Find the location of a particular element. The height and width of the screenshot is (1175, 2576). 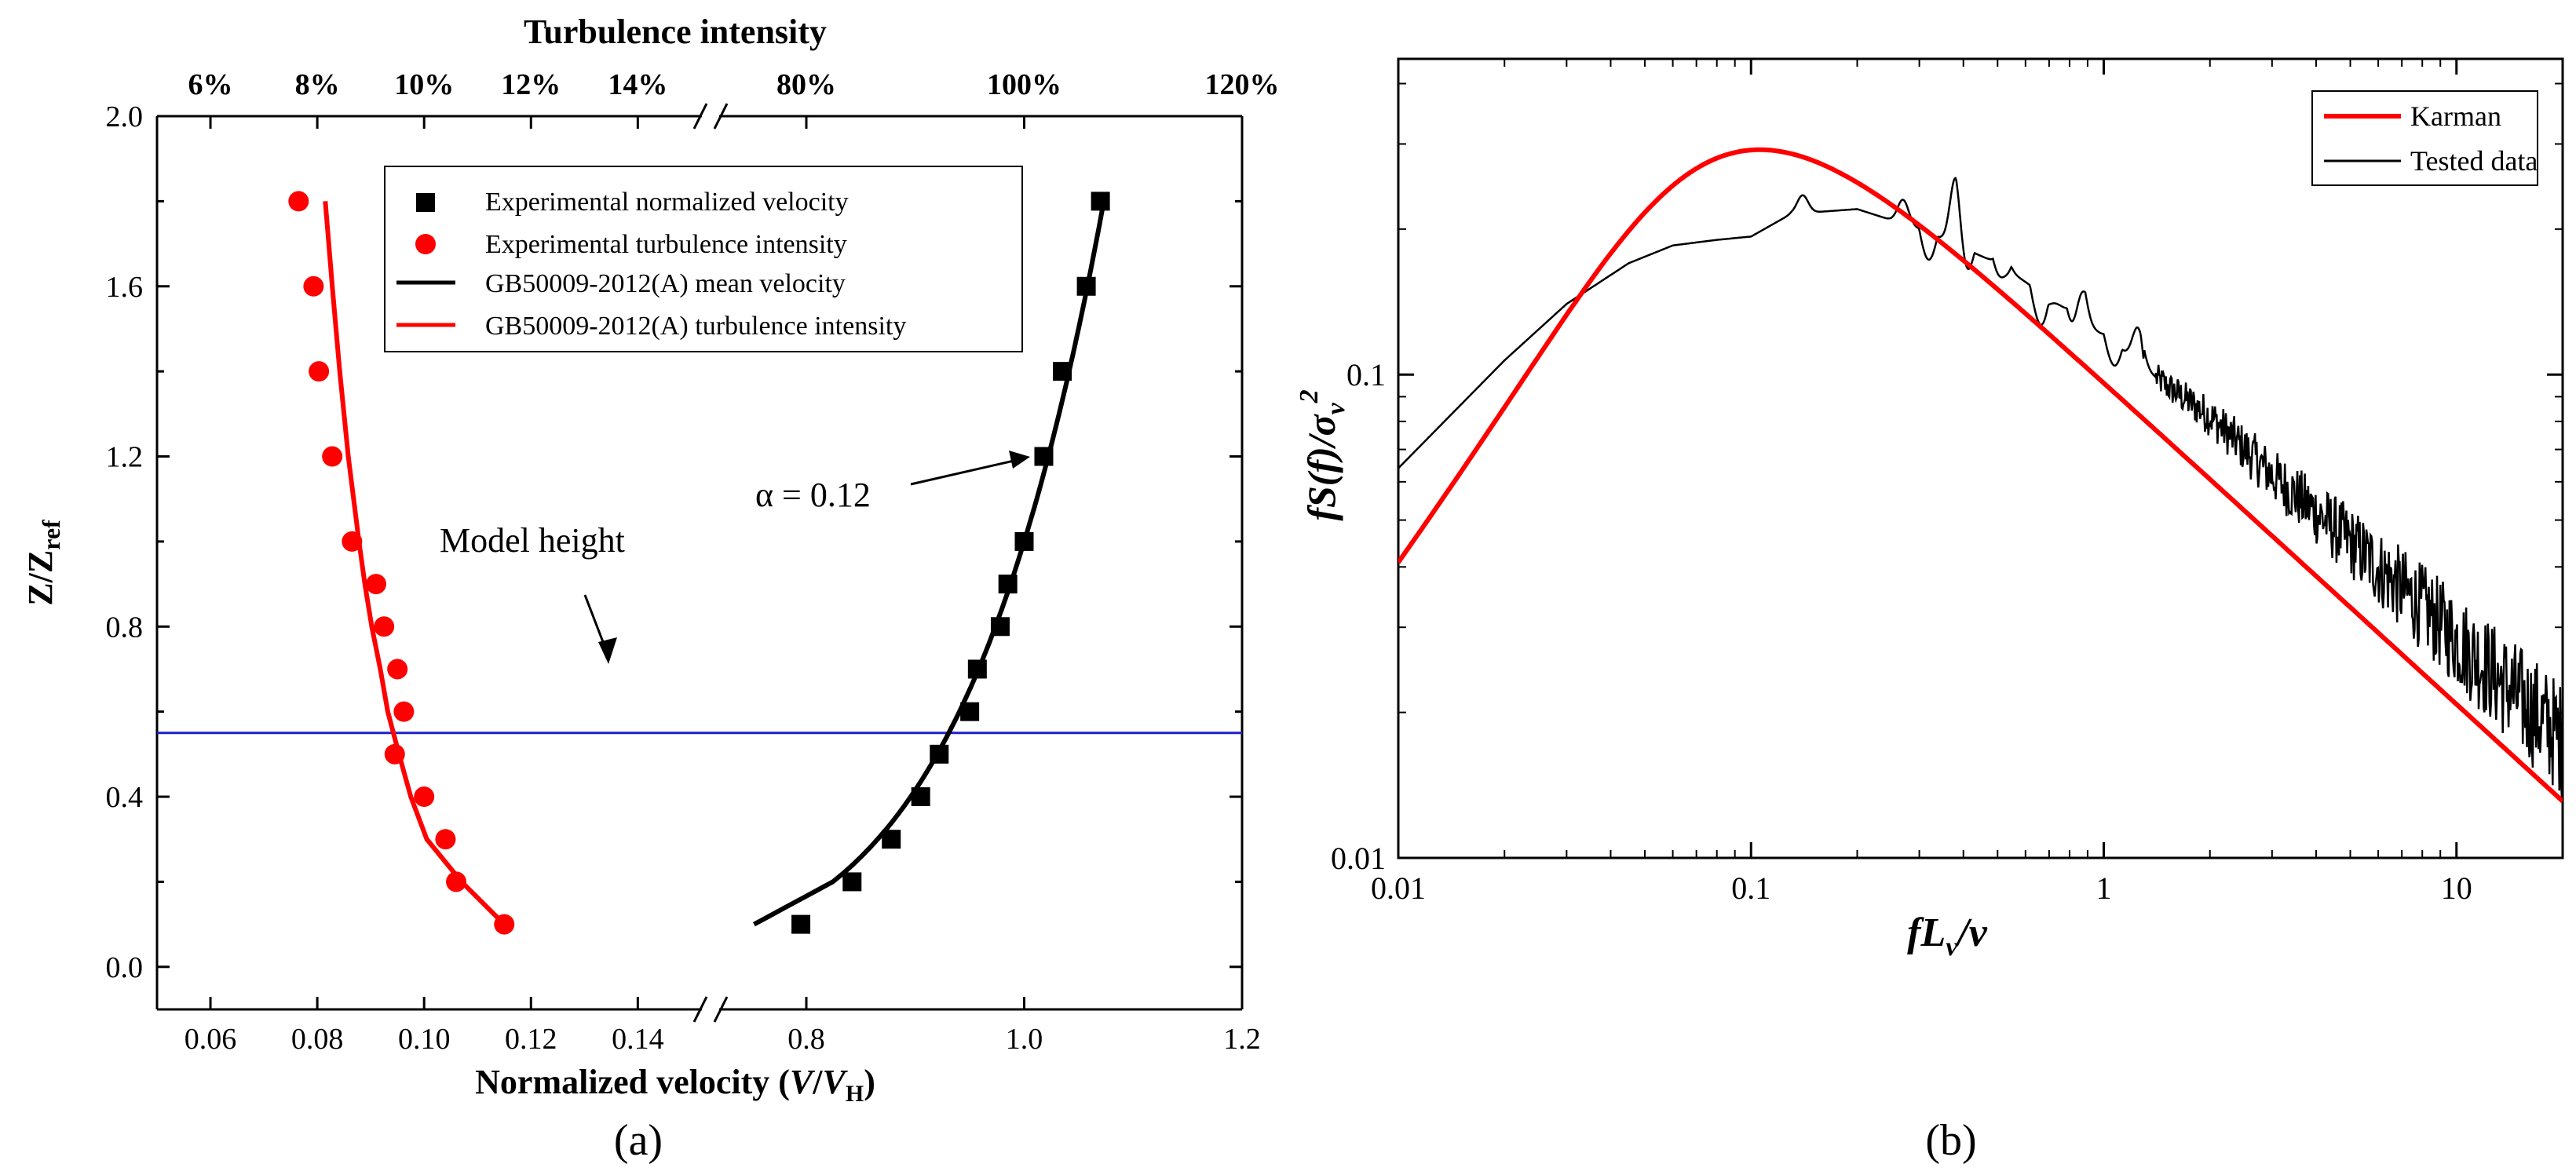

x-tick-label: 0.14 is located at coordinates (638, 1039).